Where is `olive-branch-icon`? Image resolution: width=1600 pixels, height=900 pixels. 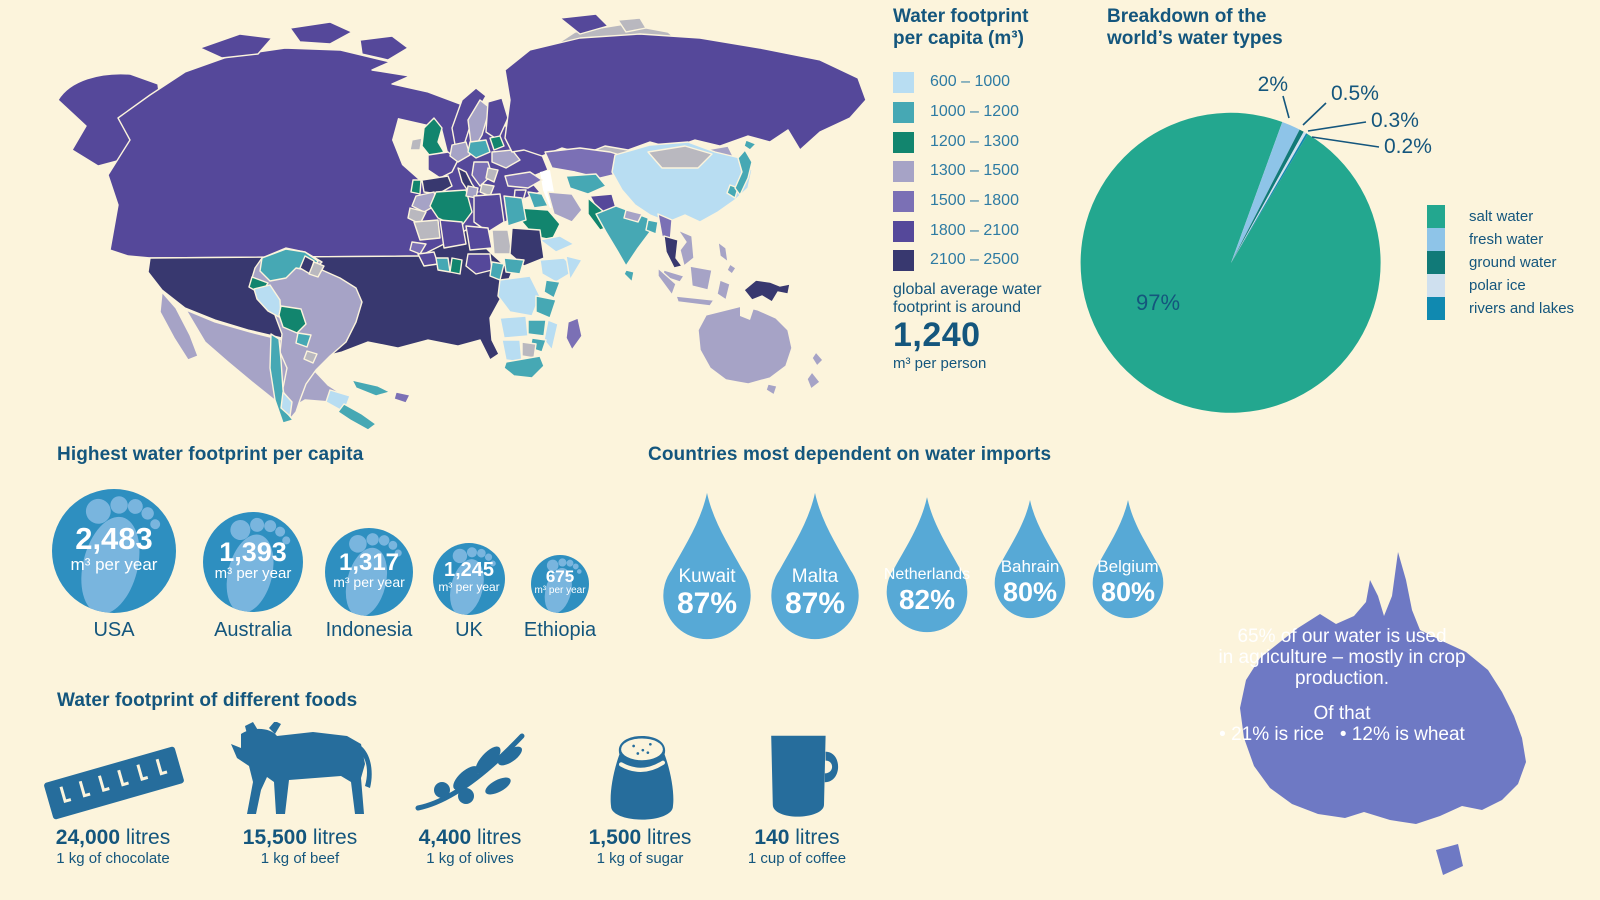
olive-branch-icon is located at coordinates (470, 772).